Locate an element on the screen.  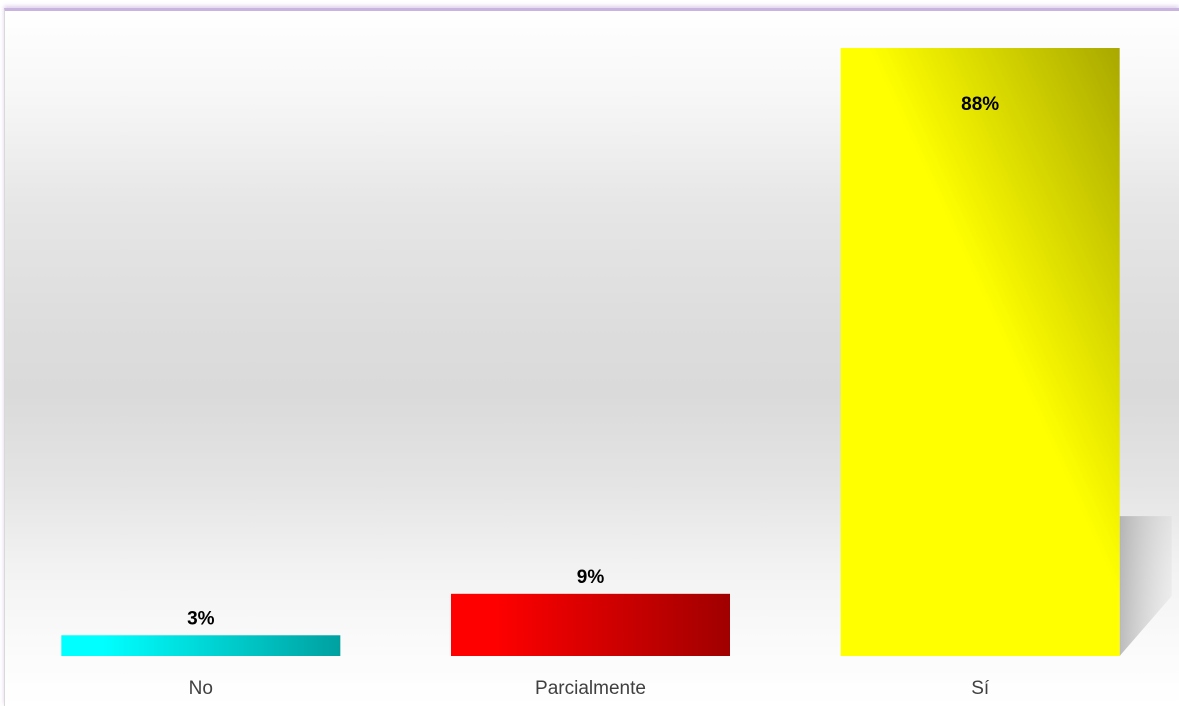
data-label-no: 3% is located at coordinates (201, 618).